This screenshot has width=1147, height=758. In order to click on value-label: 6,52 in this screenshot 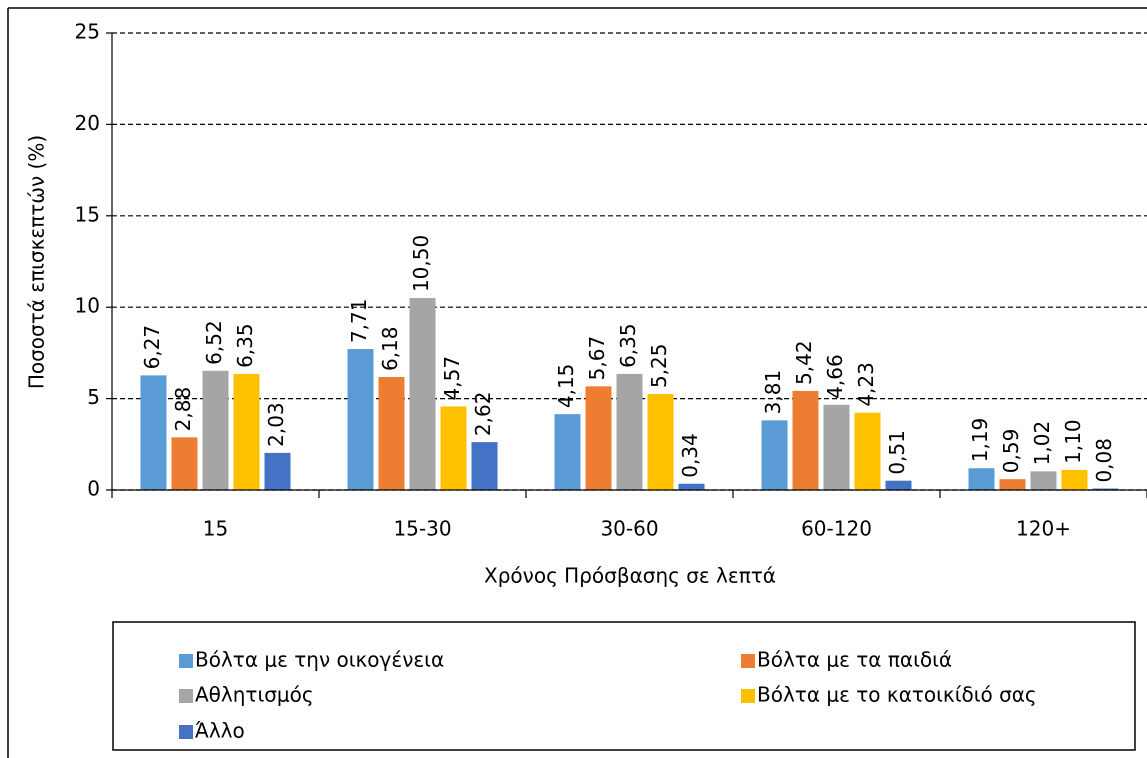, I will do `click(214, 342)`.